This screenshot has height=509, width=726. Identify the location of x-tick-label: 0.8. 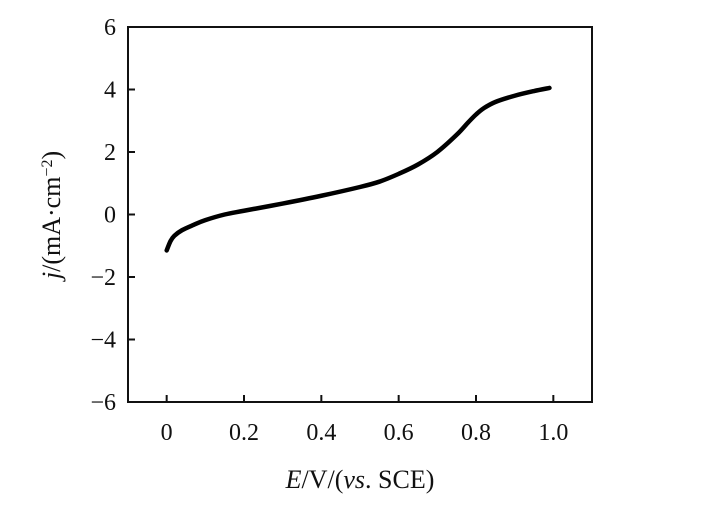
(476, 433).